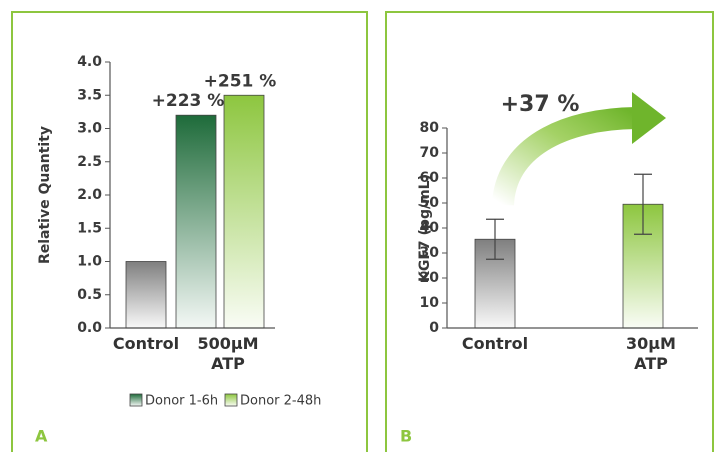  What do you see at coordinates (566, 156) in the screenshot?
I see `arrow` at bounding box center [566, 156].